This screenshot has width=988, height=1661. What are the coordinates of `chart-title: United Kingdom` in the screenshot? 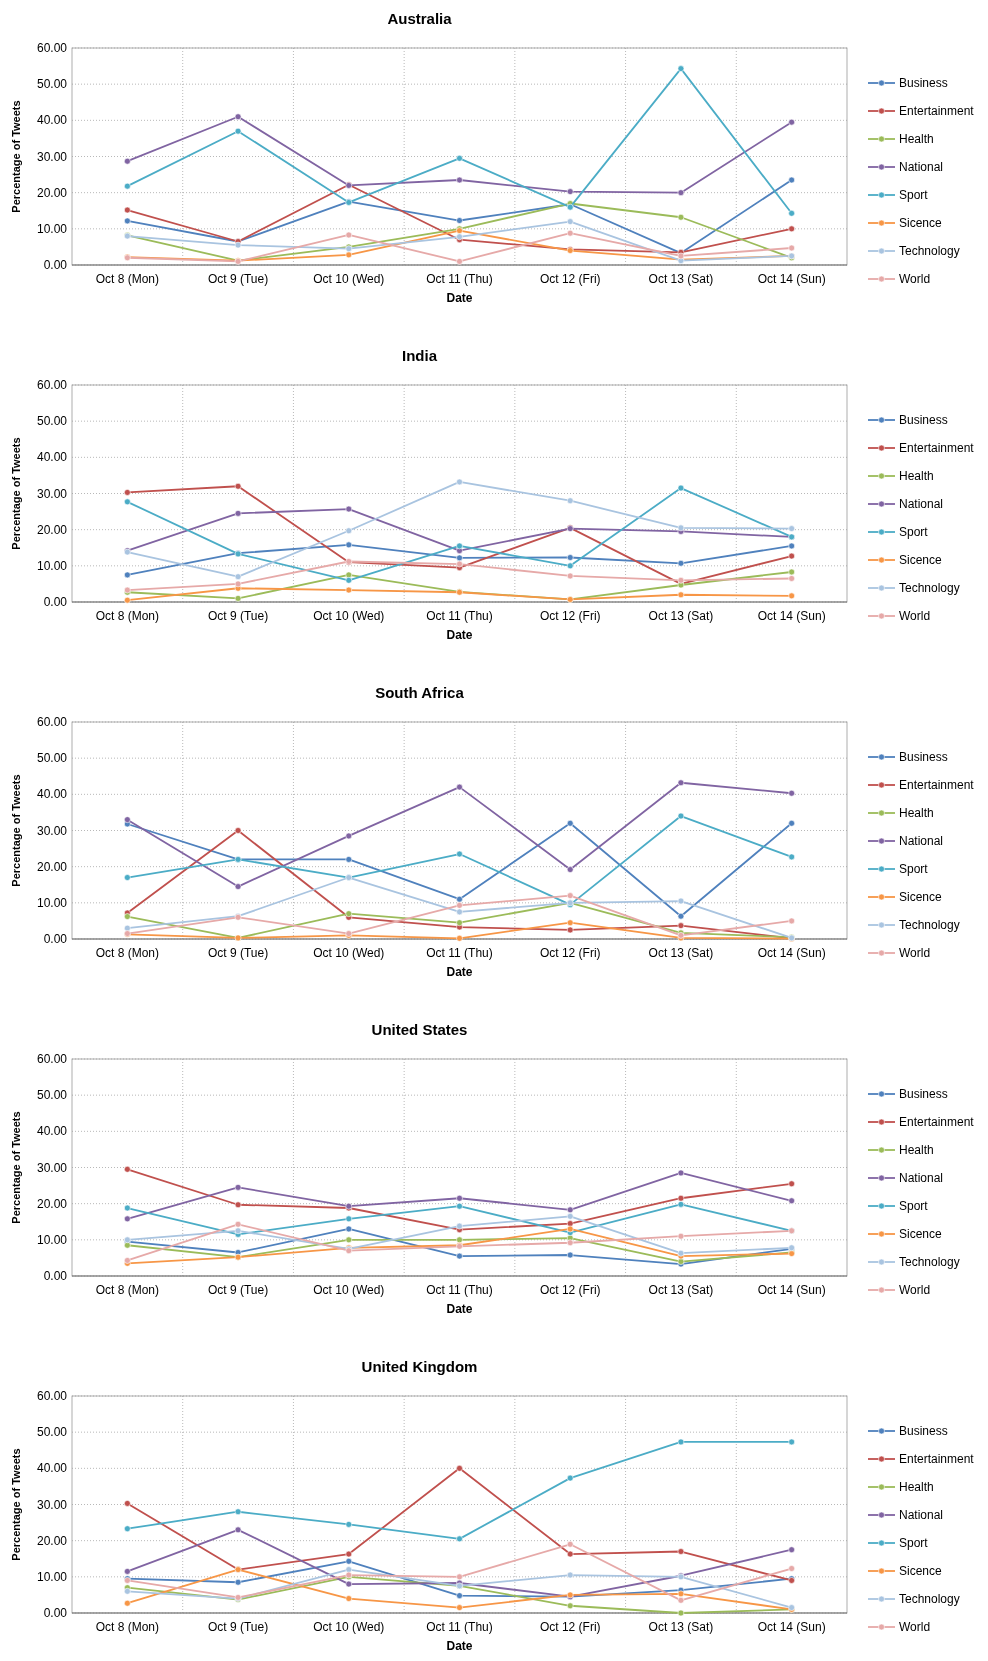 It's located at (419, 1366).